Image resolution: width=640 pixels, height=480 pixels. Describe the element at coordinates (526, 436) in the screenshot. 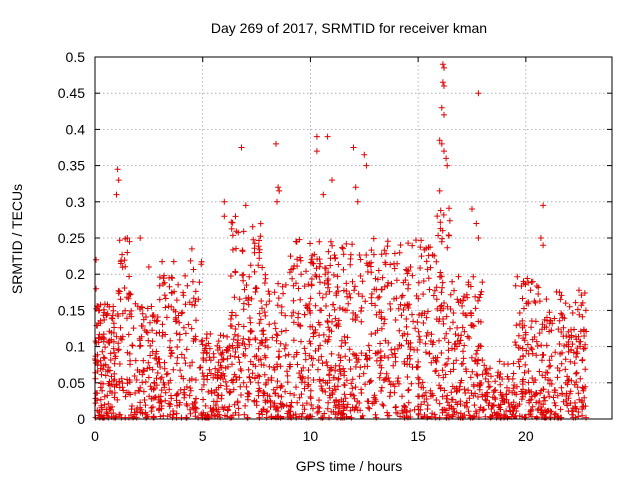

I see `x-tick-label: 20` at that location.